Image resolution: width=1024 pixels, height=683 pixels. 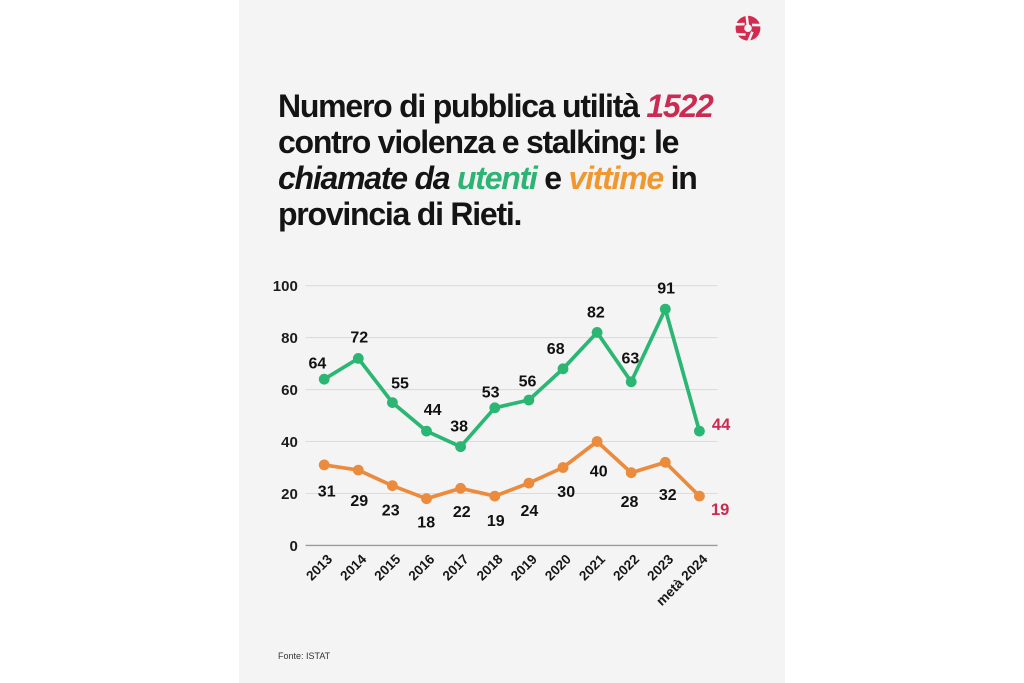 What do you see at coordinates (630, 502) in the screenshot?
I see `svg-text: 28` at bounding box center [630, 502].